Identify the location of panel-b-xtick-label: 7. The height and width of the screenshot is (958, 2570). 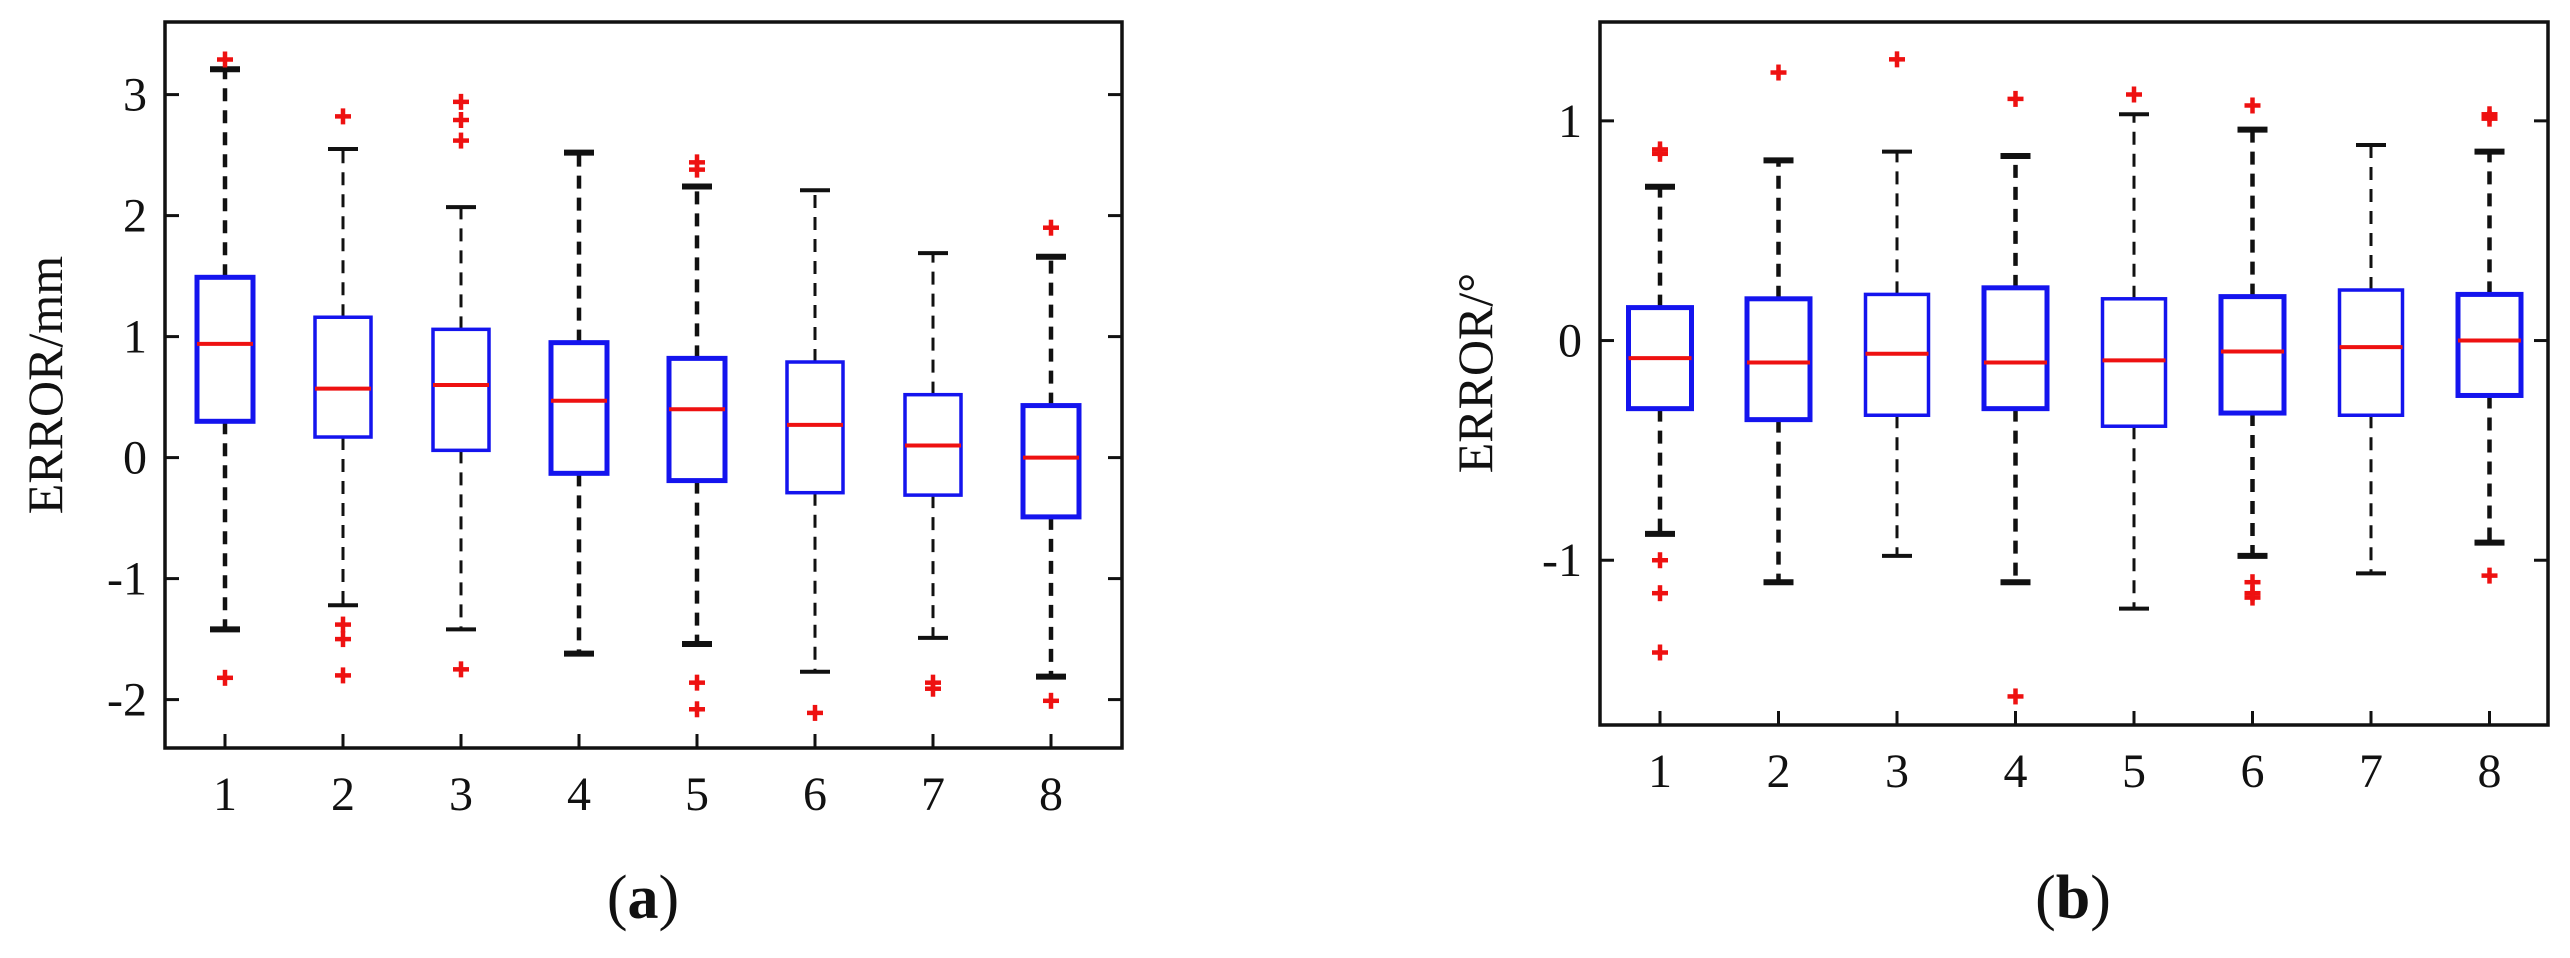
(2371, 771).